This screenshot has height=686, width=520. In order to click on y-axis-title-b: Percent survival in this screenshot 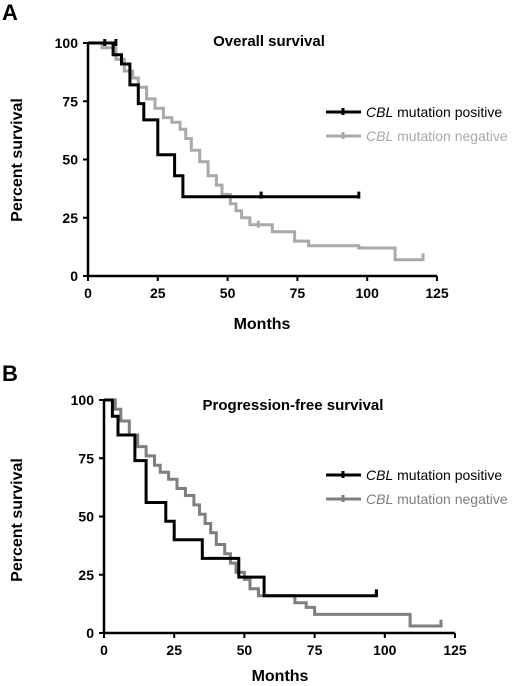, I will do `click(17, 520)`.